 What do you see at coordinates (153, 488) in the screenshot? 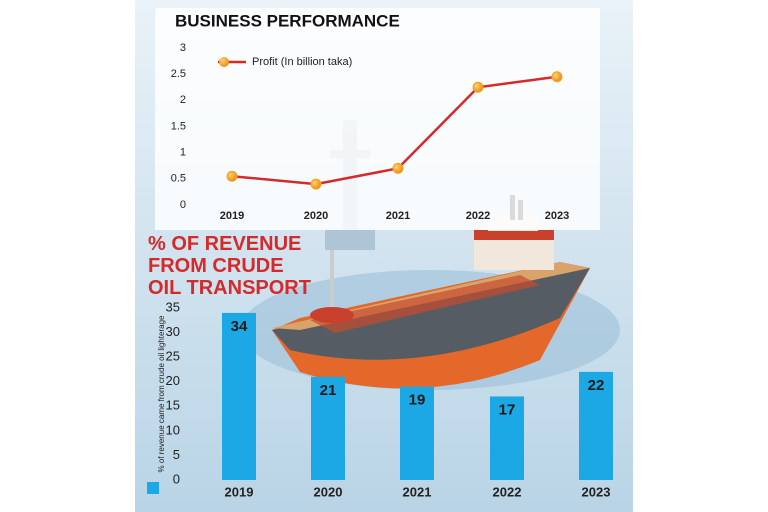
I see `legend-swatch` at bounding box center [153, 488].